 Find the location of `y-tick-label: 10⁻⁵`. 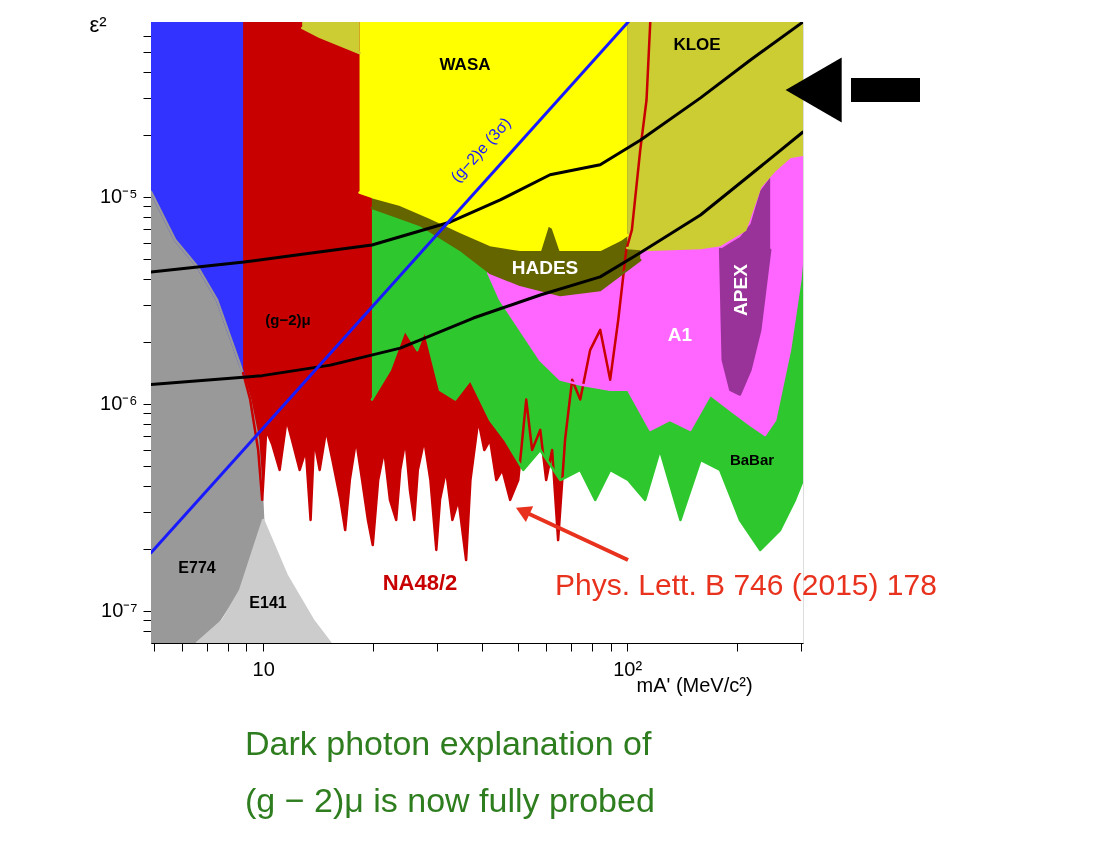

y-tick-label: 10⁻⁵ is located at coordinates (118, 196).